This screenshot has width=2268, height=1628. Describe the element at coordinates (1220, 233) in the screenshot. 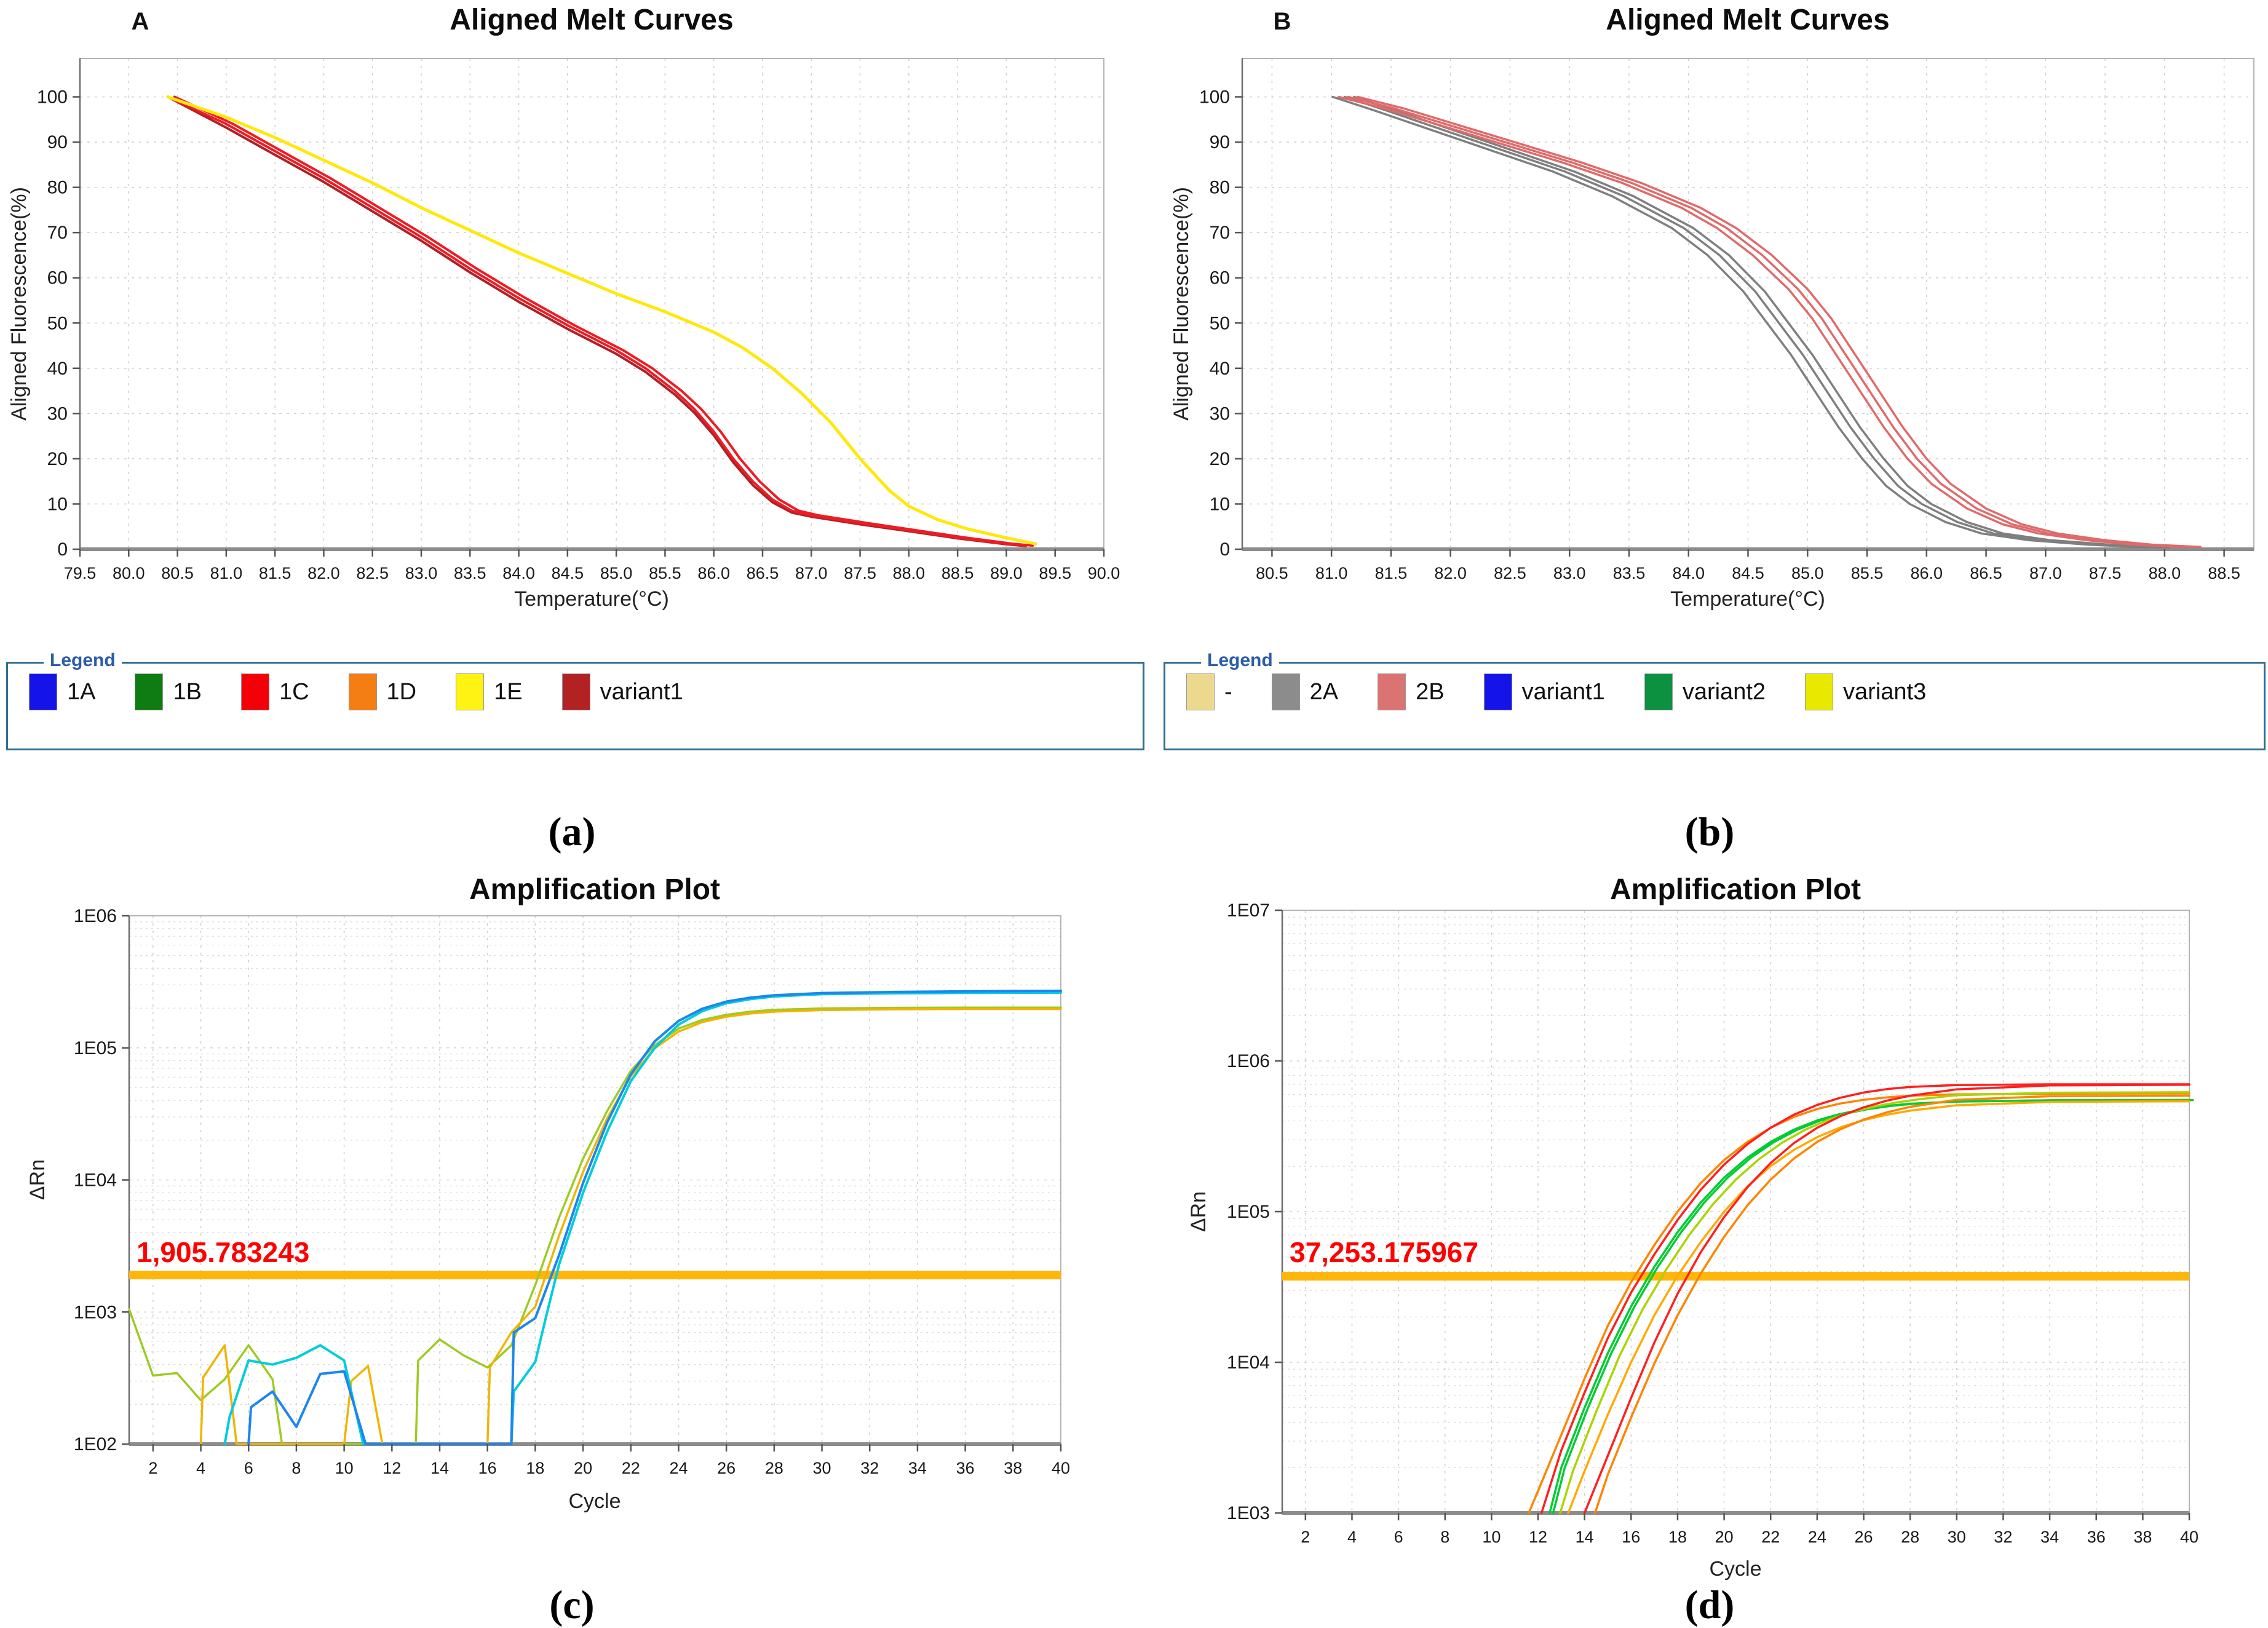

I see `svg-text: 70` at that location.